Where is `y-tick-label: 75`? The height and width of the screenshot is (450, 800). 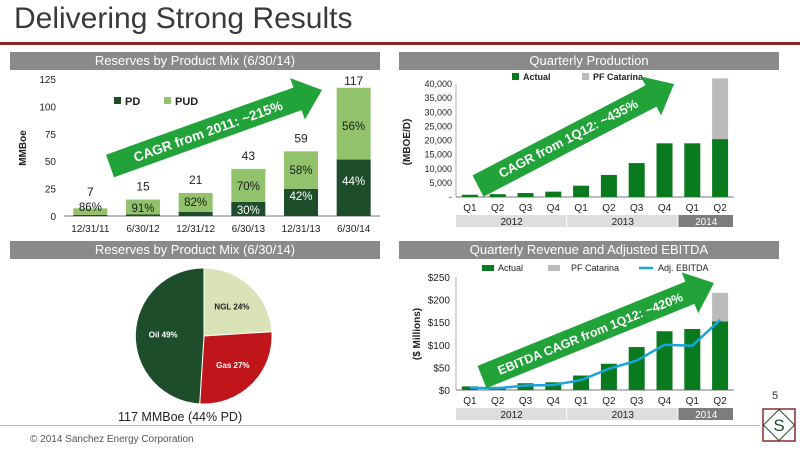
y-tick-label: 75 is located at coordinates (51, 135).